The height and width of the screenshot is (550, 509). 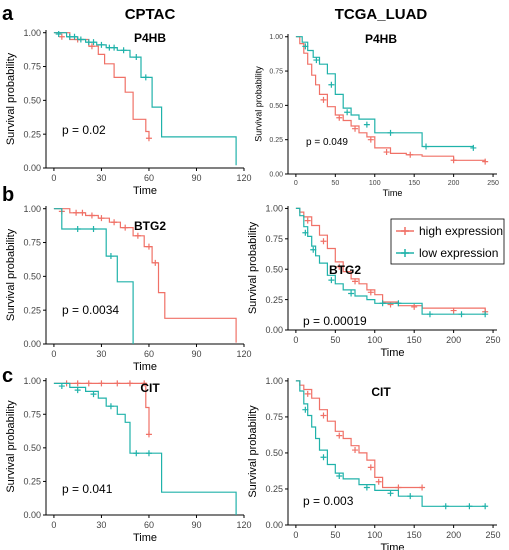 I want to click on x-tick-label: 150, so click(x=414, y=340).